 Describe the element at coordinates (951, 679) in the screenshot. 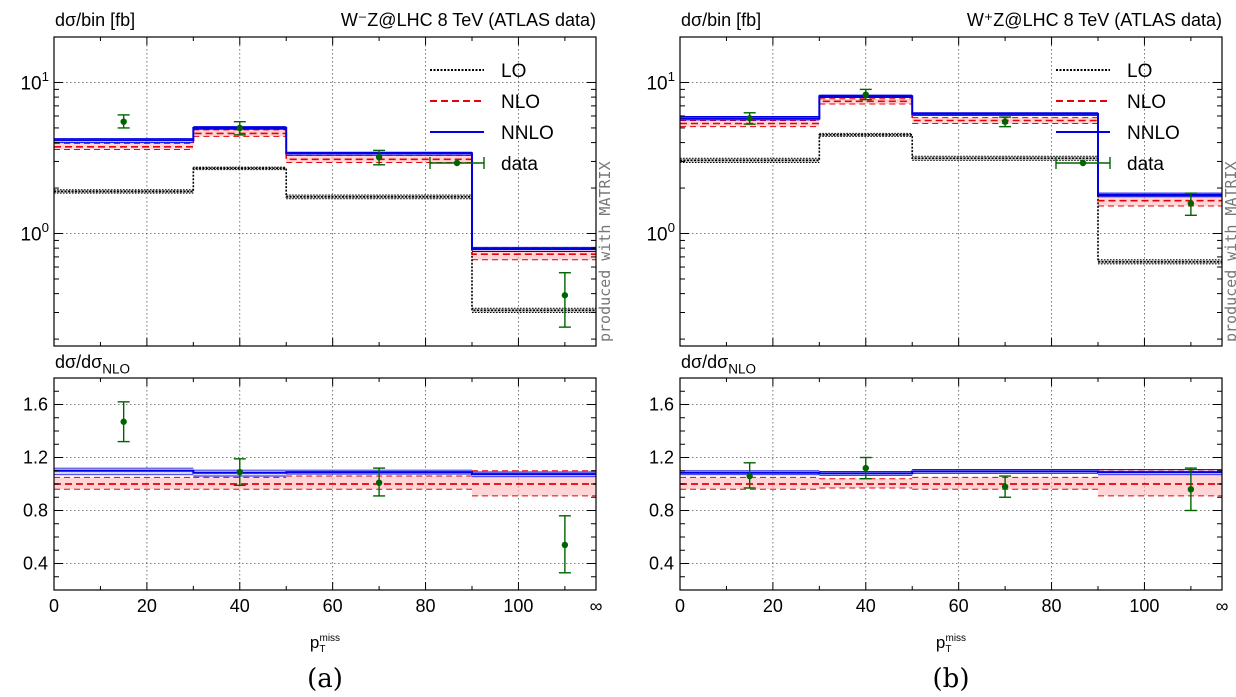

I see `panel-caption: (b)` at that location.